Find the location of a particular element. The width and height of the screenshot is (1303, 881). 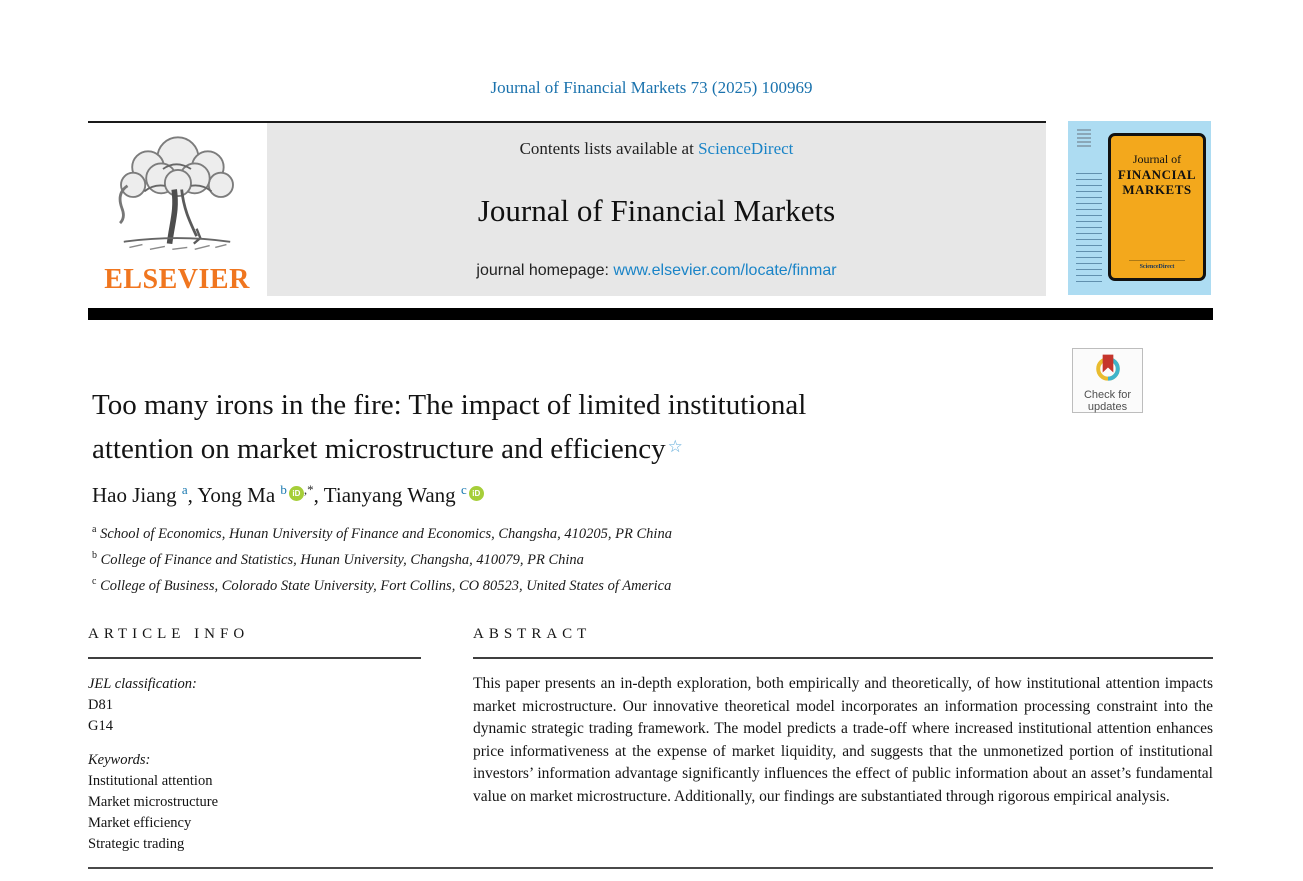

cover-title-line2: FINANCIAL is located at coordinates (1157, 174).